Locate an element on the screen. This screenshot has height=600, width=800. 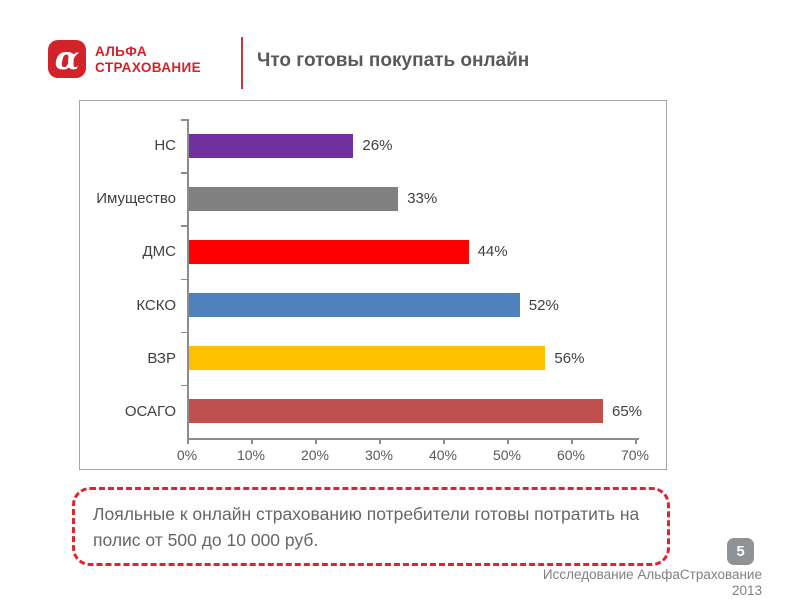
value-label: 56% is located at coordinates (569, 358).